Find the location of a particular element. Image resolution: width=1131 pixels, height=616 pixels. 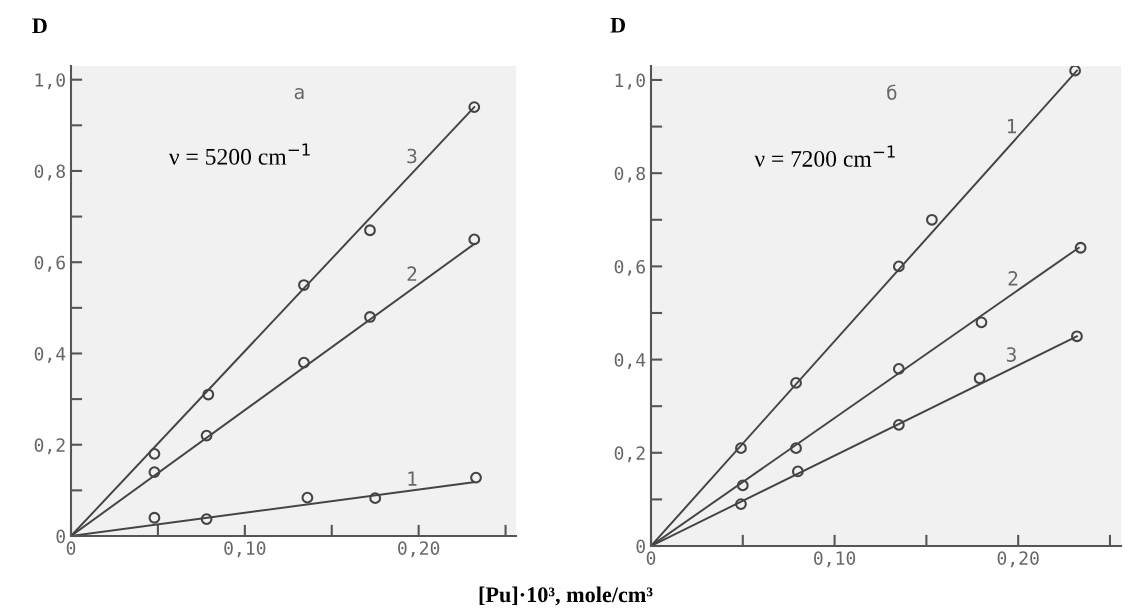

annotation: ν = 5200 cm$^{−1}$ is located at coordinates (239, 154).